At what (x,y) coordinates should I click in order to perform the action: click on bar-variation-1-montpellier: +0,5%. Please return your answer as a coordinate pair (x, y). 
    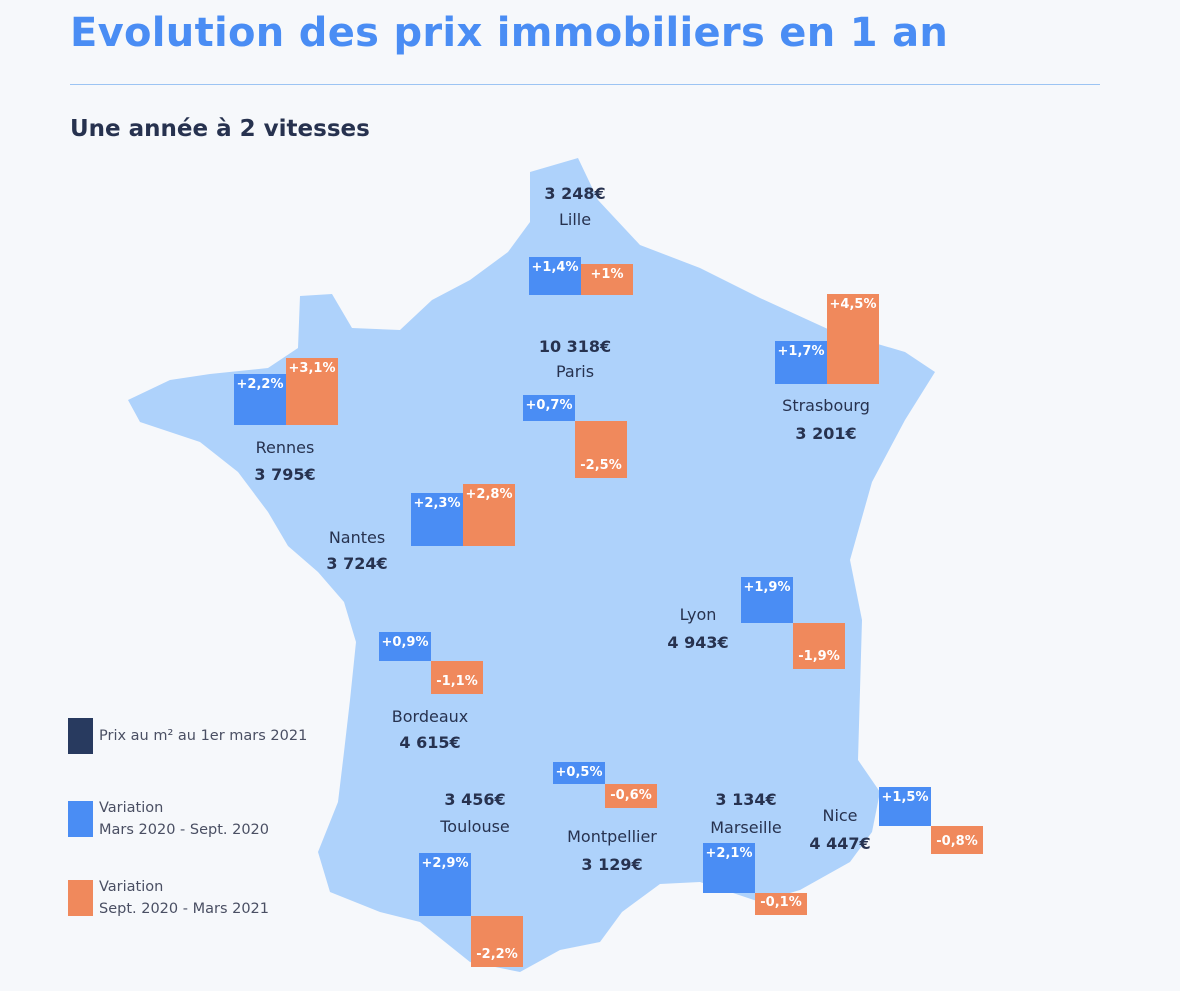
    Looking at the image, I should click on (579, 772).